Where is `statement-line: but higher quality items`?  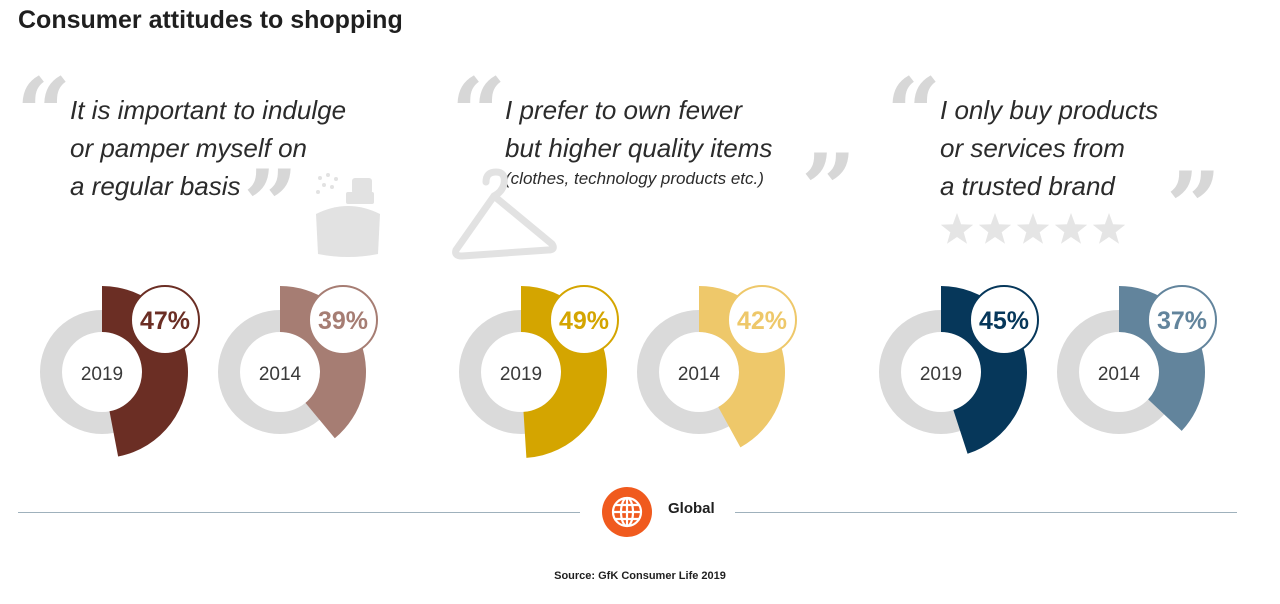 statement-line: but higher quality items is located at coordinates (639, 148).